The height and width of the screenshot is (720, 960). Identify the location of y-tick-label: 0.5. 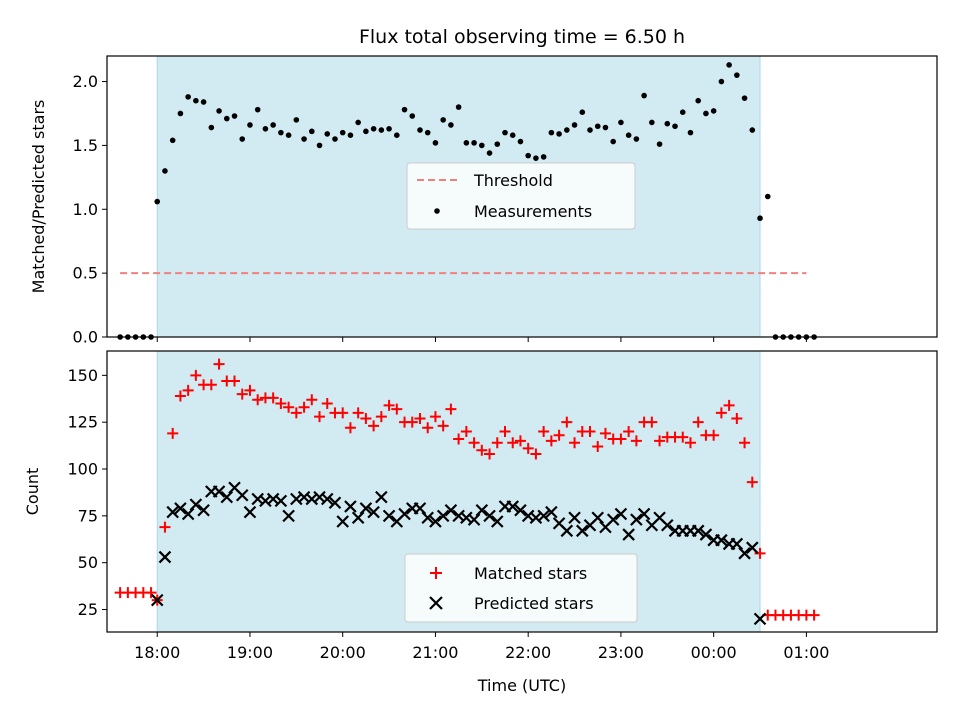
(85, 273).